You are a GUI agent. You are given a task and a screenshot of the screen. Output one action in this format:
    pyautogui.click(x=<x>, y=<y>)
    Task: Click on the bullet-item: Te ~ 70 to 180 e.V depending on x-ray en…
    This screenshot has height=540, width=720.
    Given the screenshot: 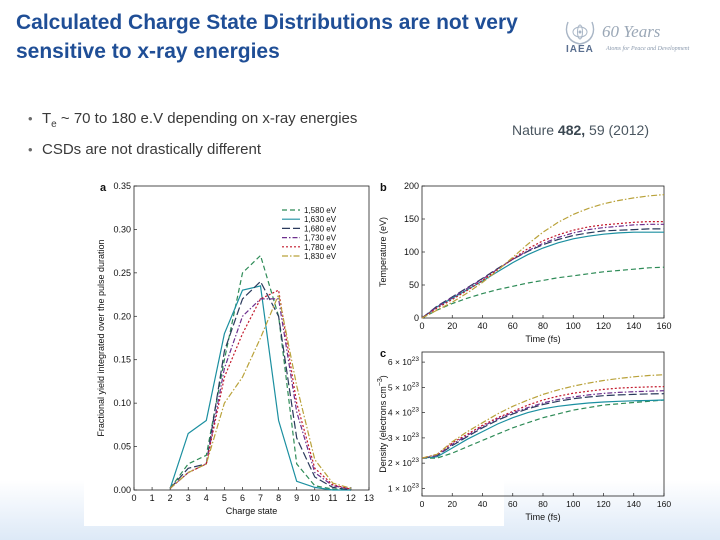 What is the action you would take?
    pyautogui.click(x=192, y=121)
    